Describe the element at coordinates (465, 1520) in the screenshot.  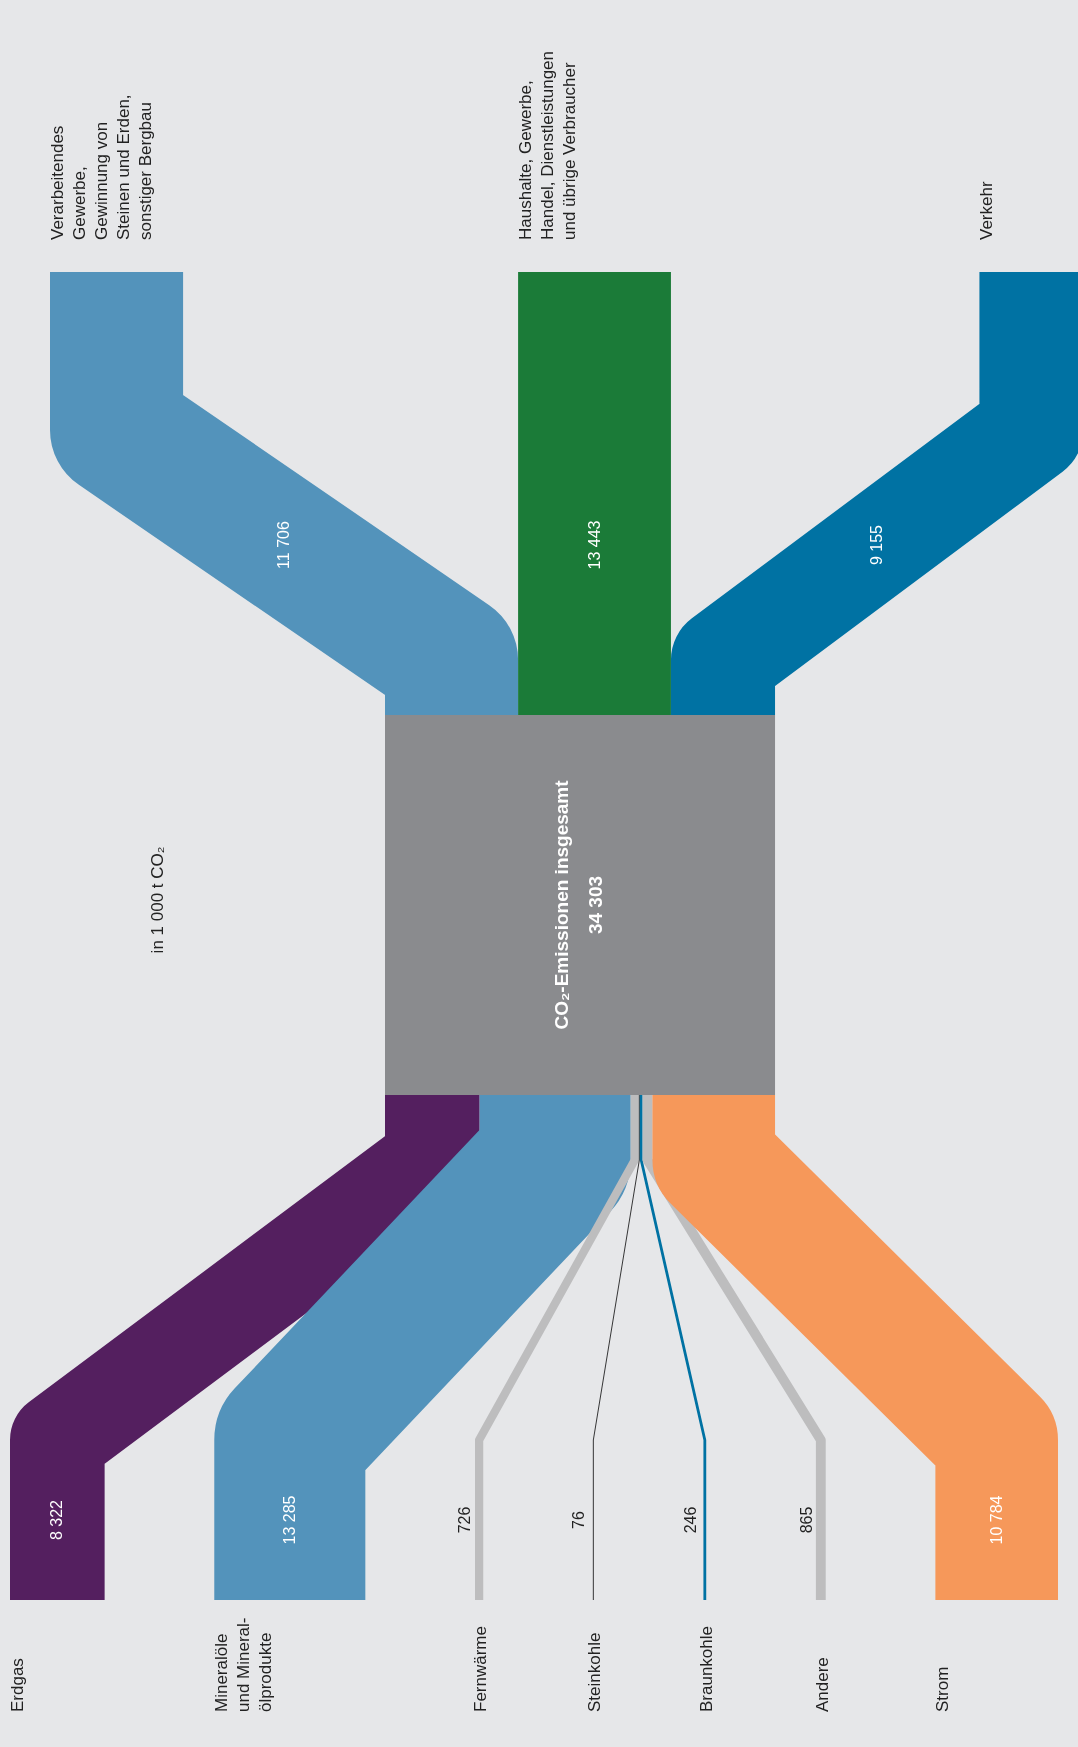
I see `data-label: 726` at that location.